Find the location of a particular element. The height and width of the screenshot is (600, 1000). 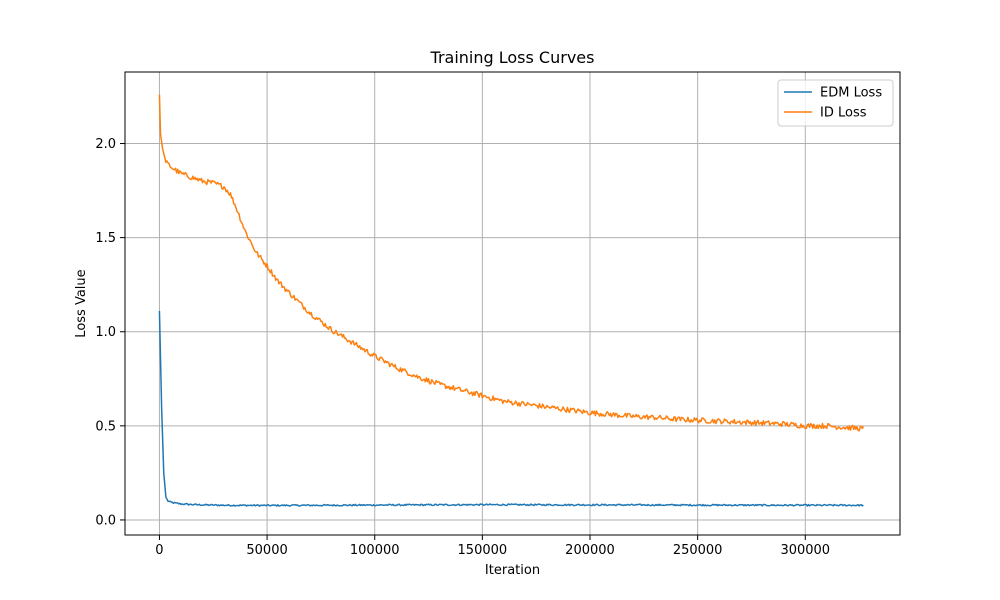

y-tick-label: 0.5 is located at coordinates (105, 426).